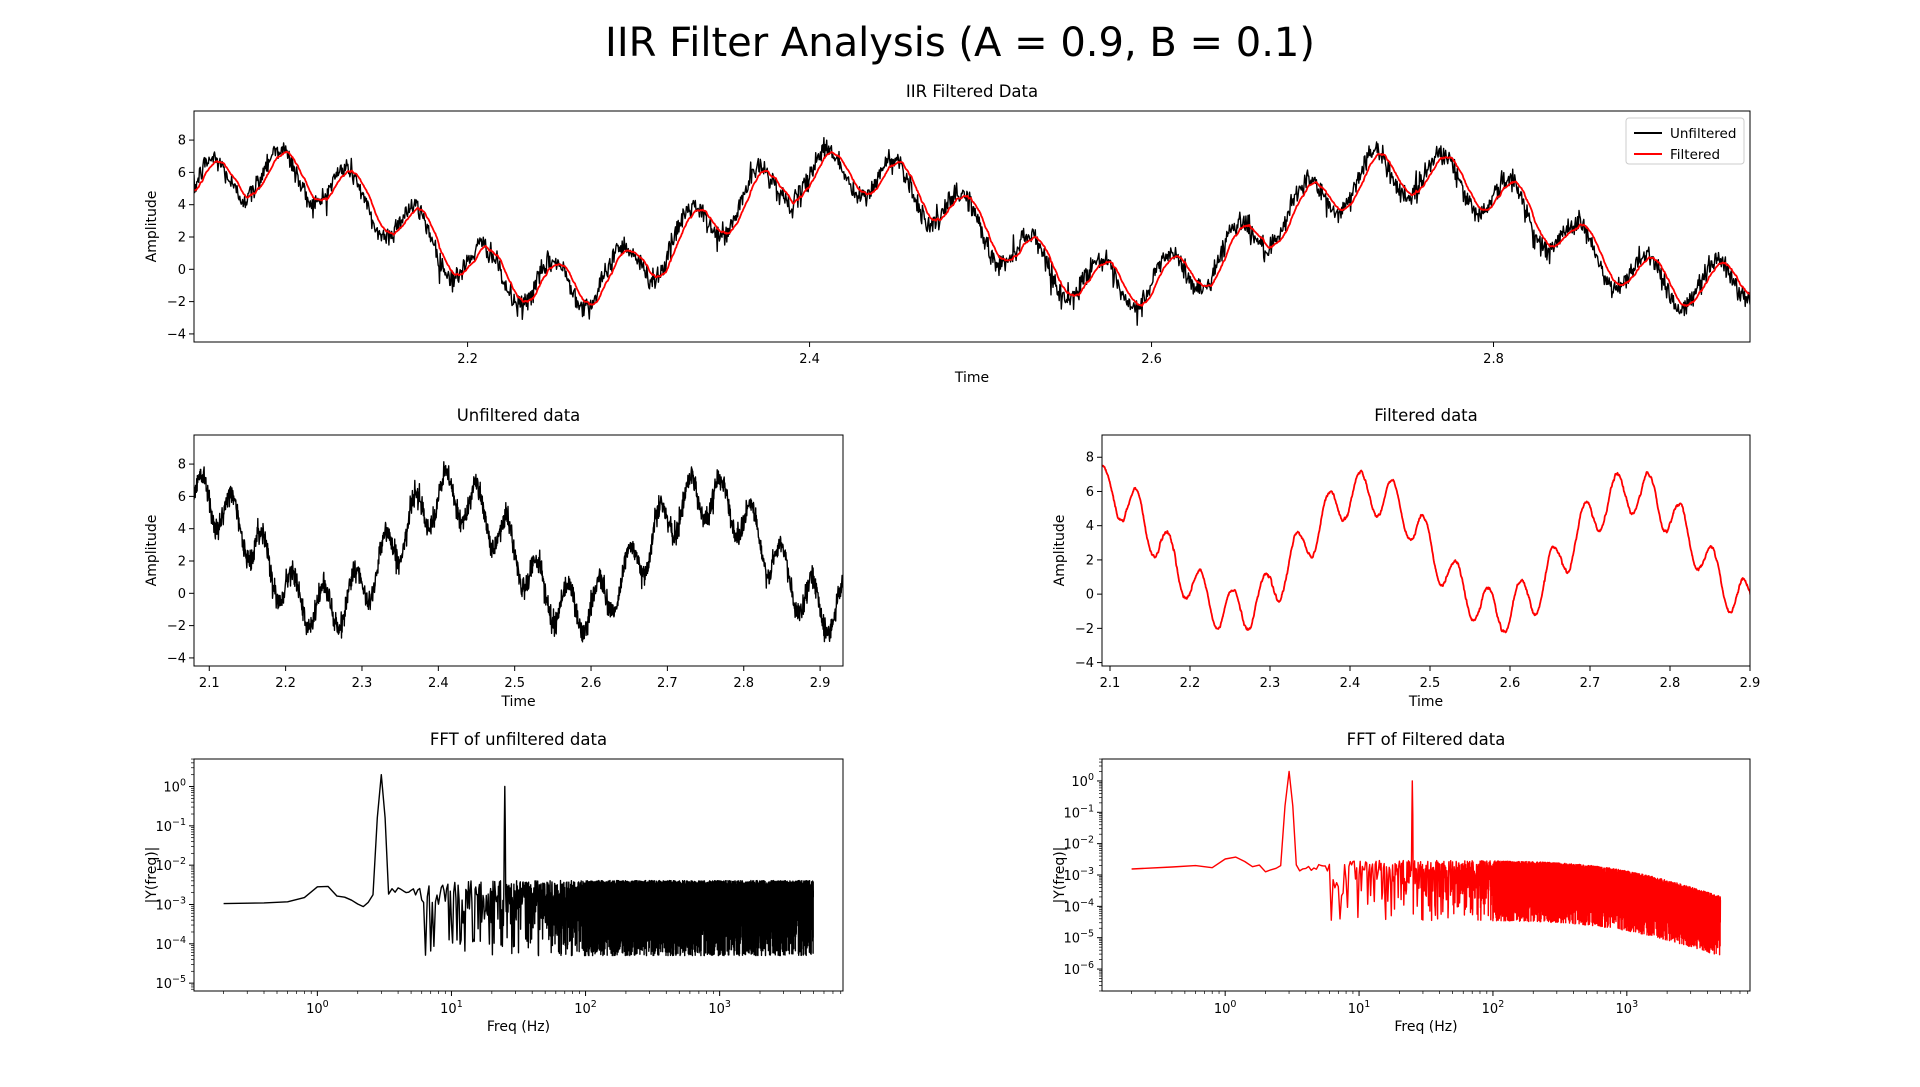 This screenshot has width=1920, height=1087. Describe the element at coordinates (1426, 739) in the screenshot. I see `chart-title: FFT of Filtered data` at that location.